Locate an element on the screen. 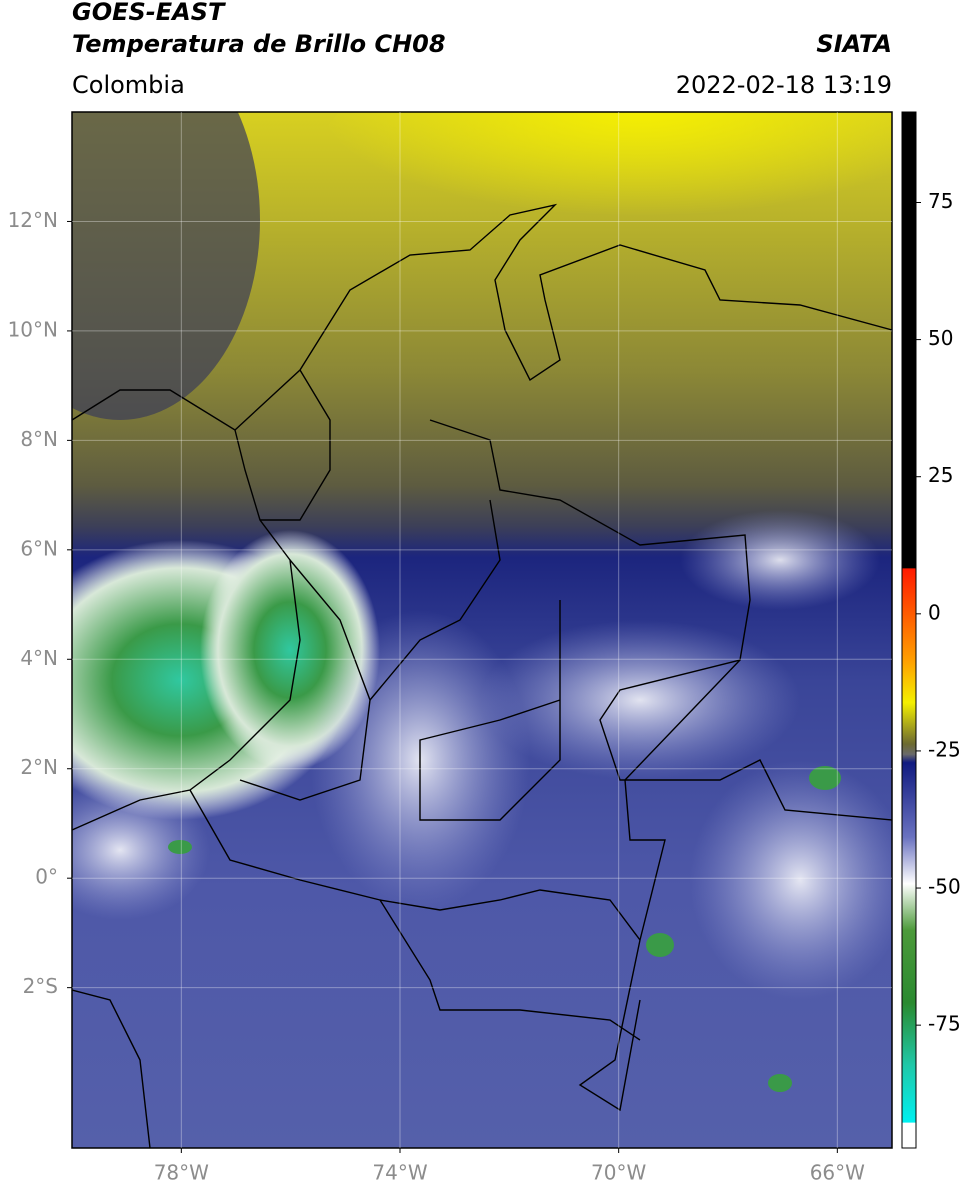 The image size is (966, 1194). source: SIATA is located at coordinates (854, 44).